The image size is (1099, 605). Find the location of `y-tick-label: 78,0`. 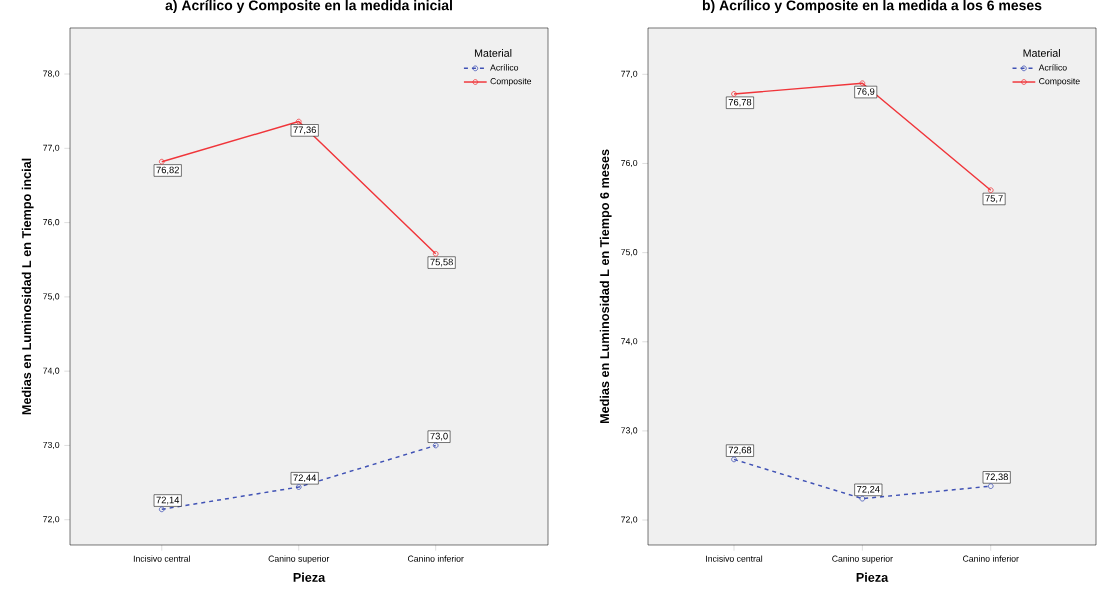

y-tick-label: 78,0 is located at coordinates (51, 74).